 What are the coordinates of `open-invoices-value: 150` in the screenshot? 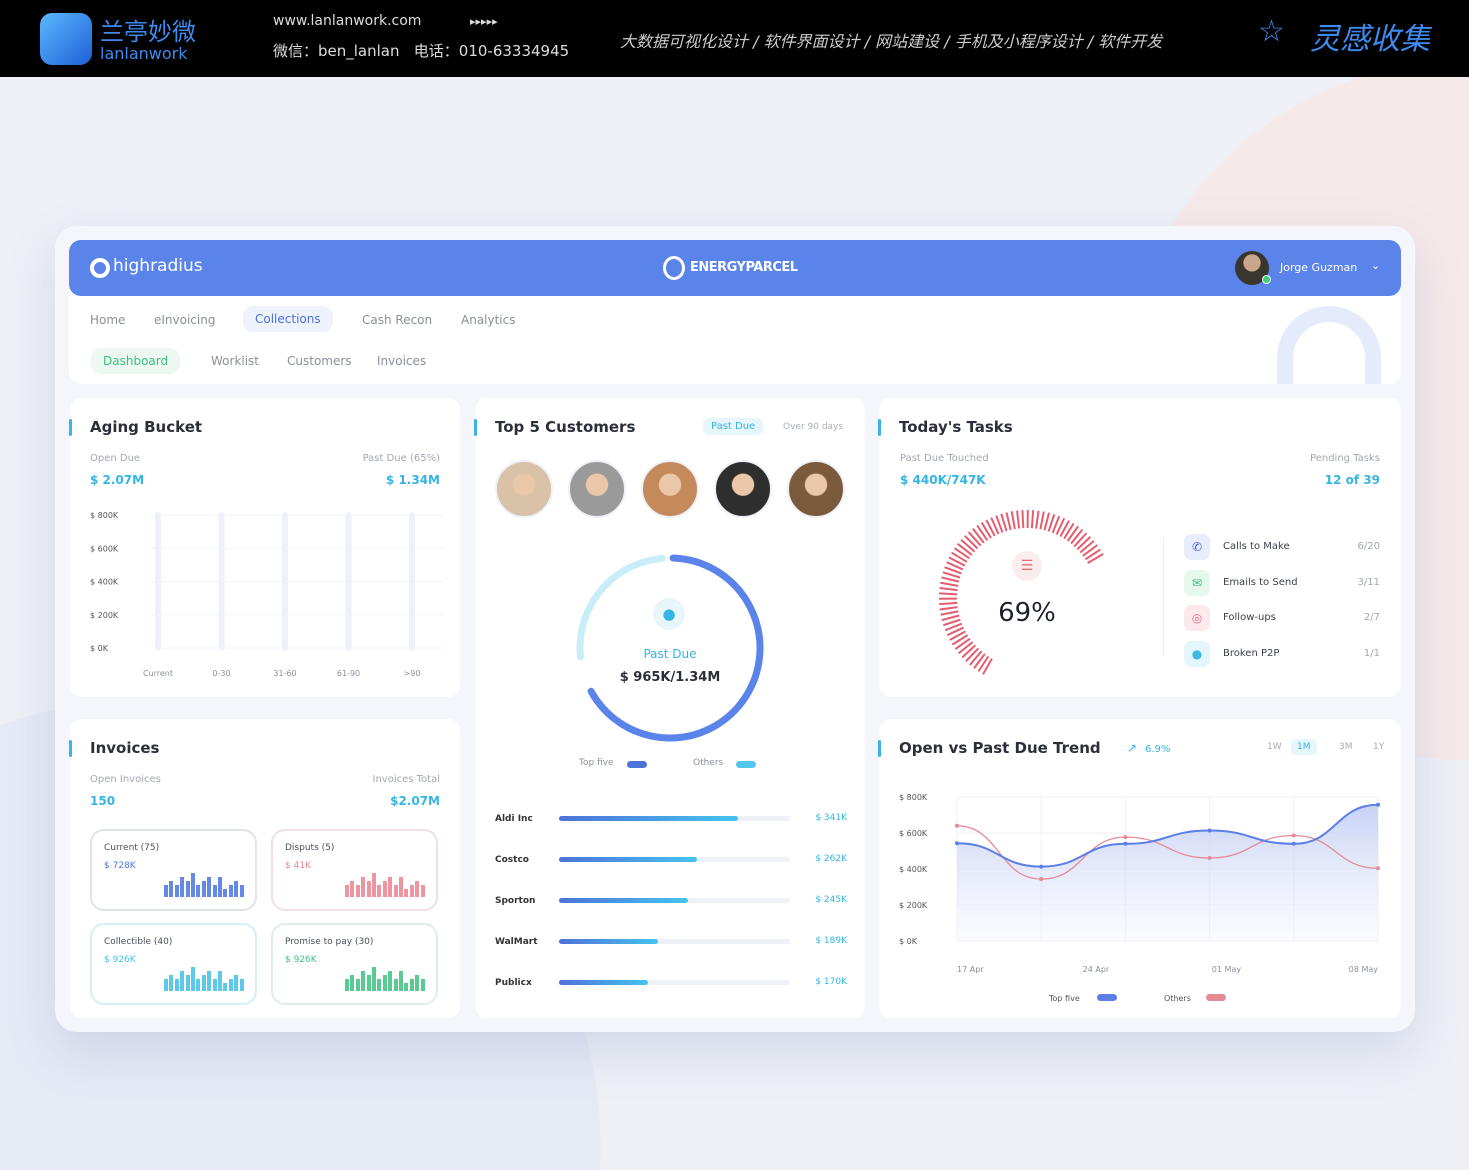 It's located at (103, 801).